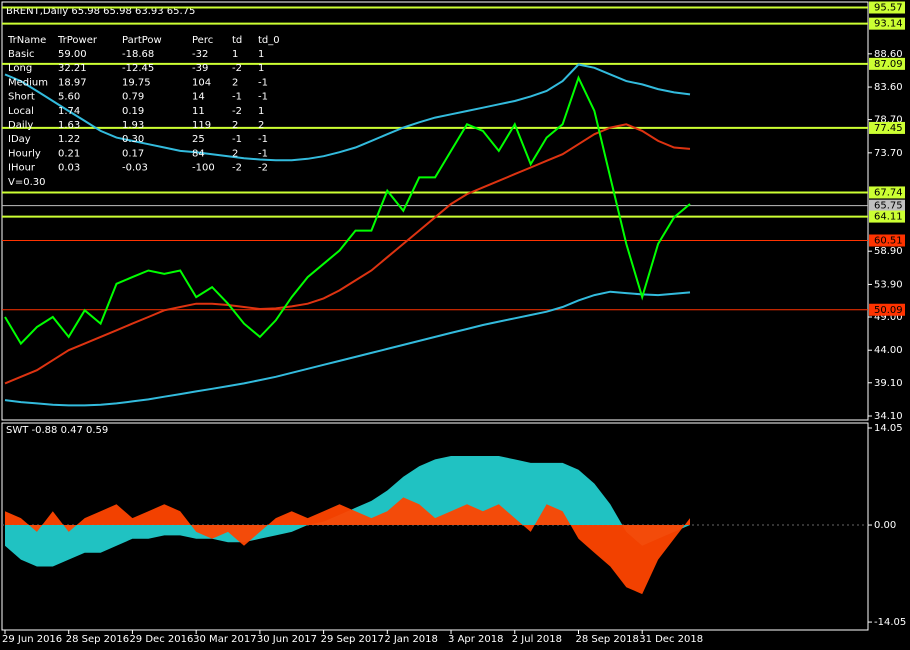 The height and width of the screenshot is (650, 910). I want to click on y-tick-label: 34.10, so click(888, 416).